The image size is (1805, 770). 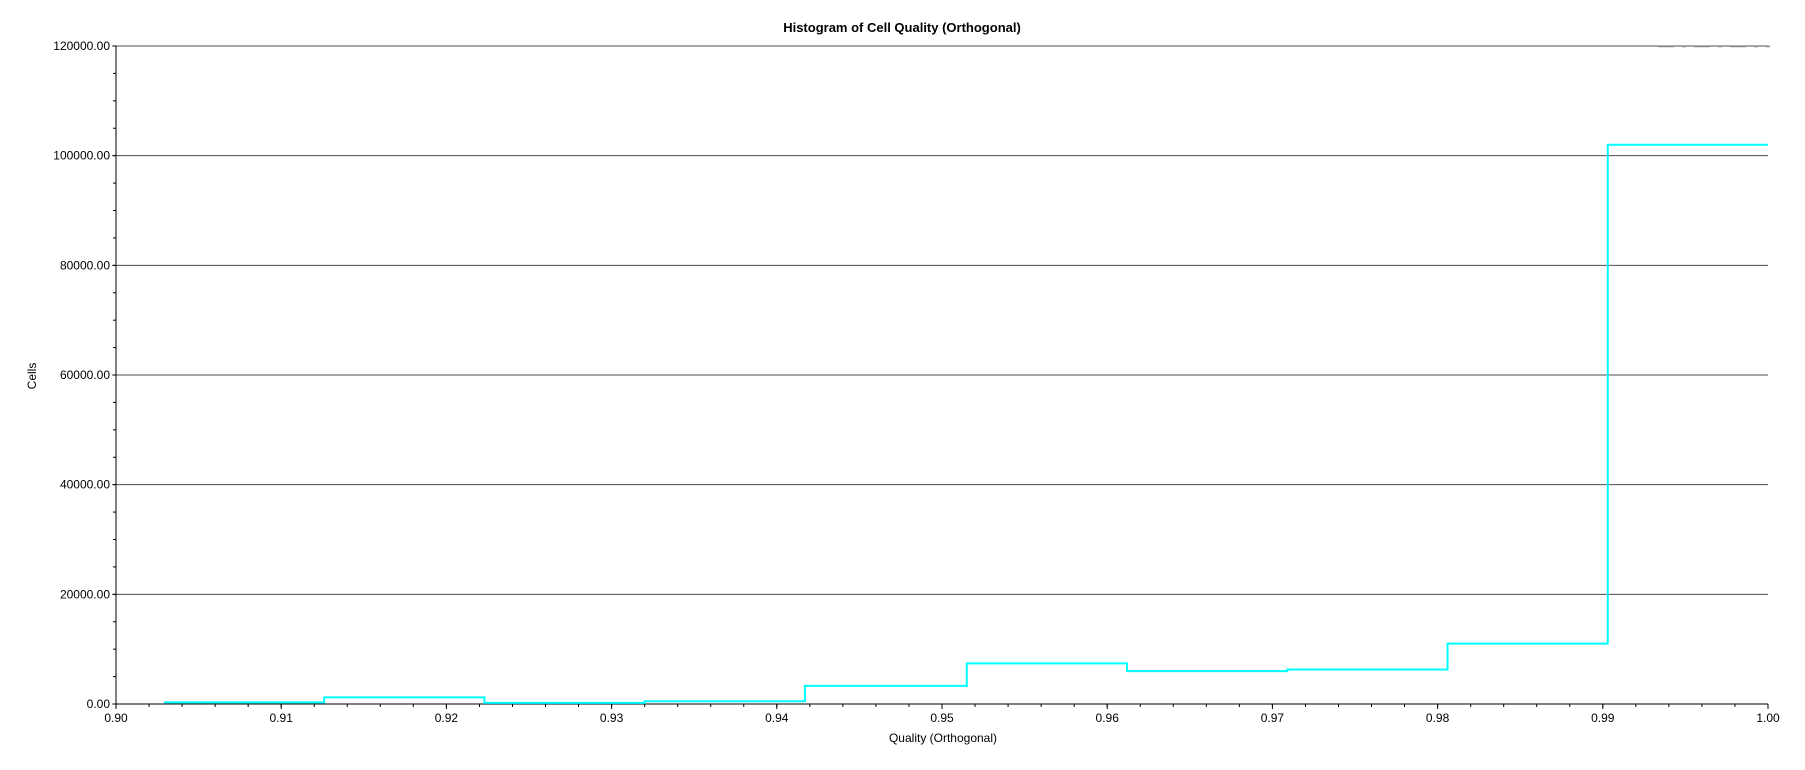 What do you see at coordinates (1768, 718) in the screenshot?
I see `x-tick-label: 1.00` at bounding box center [1768, 718].